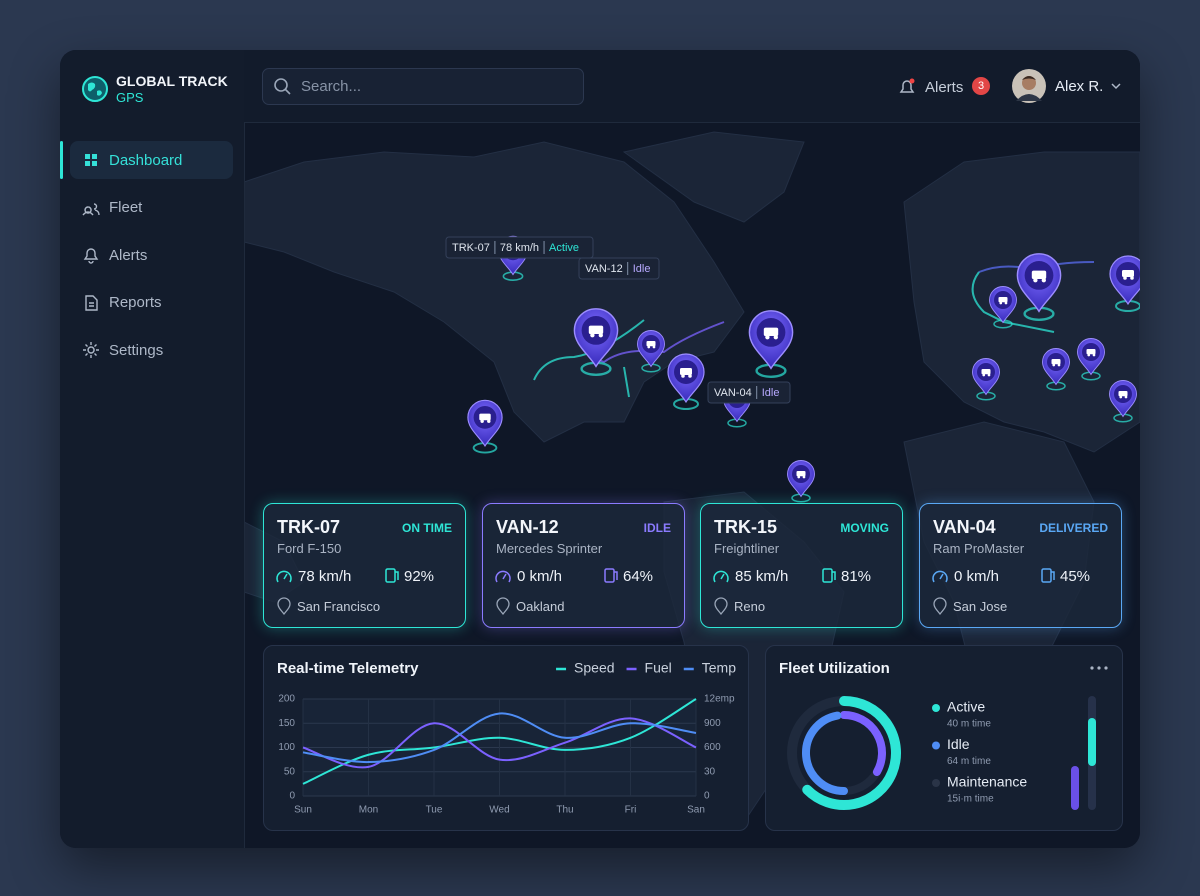 Image resolution: width=1200 pixels, height=896 pixels. Describe the element at coordinates (864, 528) in the screenshot. I see `vehicle-status: MOVING` at that location.